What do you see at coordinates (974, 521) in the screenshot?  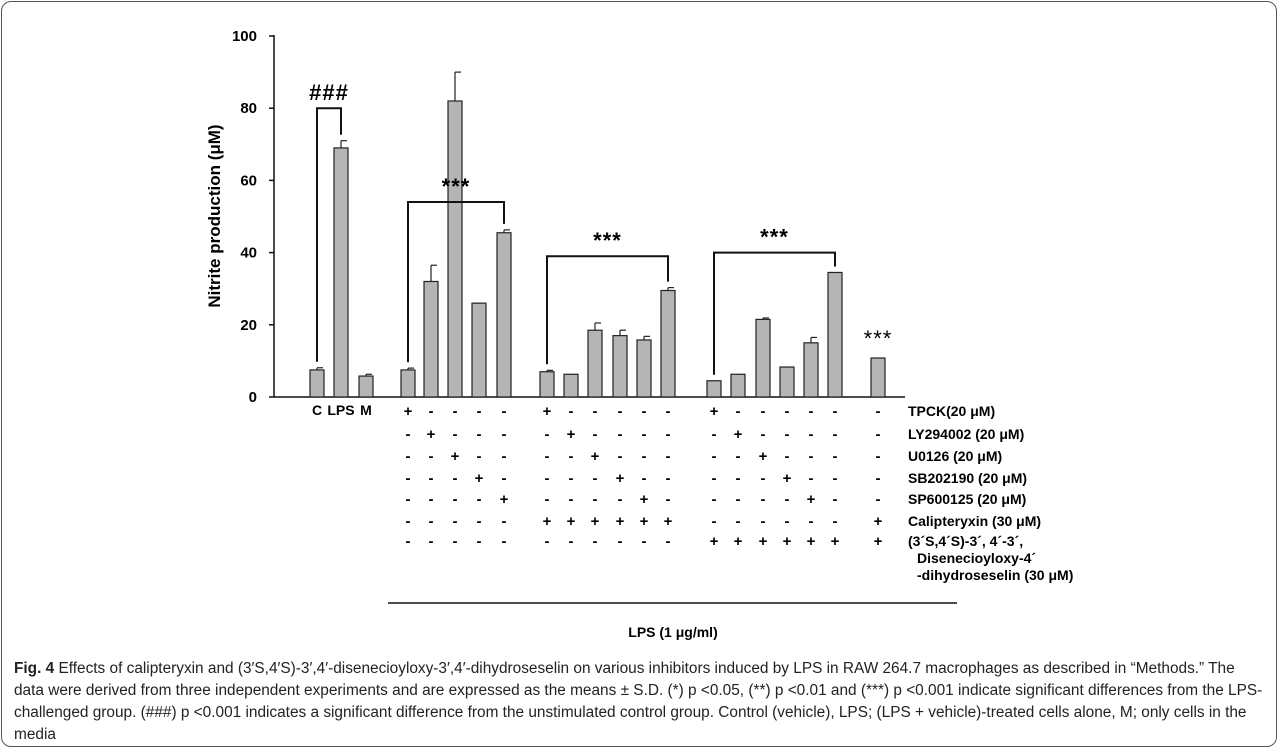 I see `treatment-label: Calipteryxin (30 μM)` at bounding box center [974, 521].